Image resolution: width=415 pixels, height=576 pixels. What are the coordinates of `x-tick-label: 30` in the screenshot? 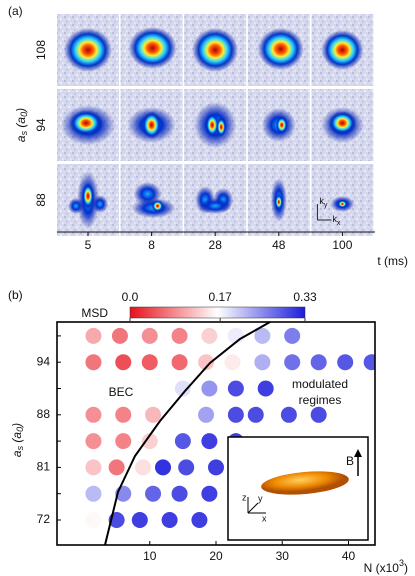 It's located at (283, 556).